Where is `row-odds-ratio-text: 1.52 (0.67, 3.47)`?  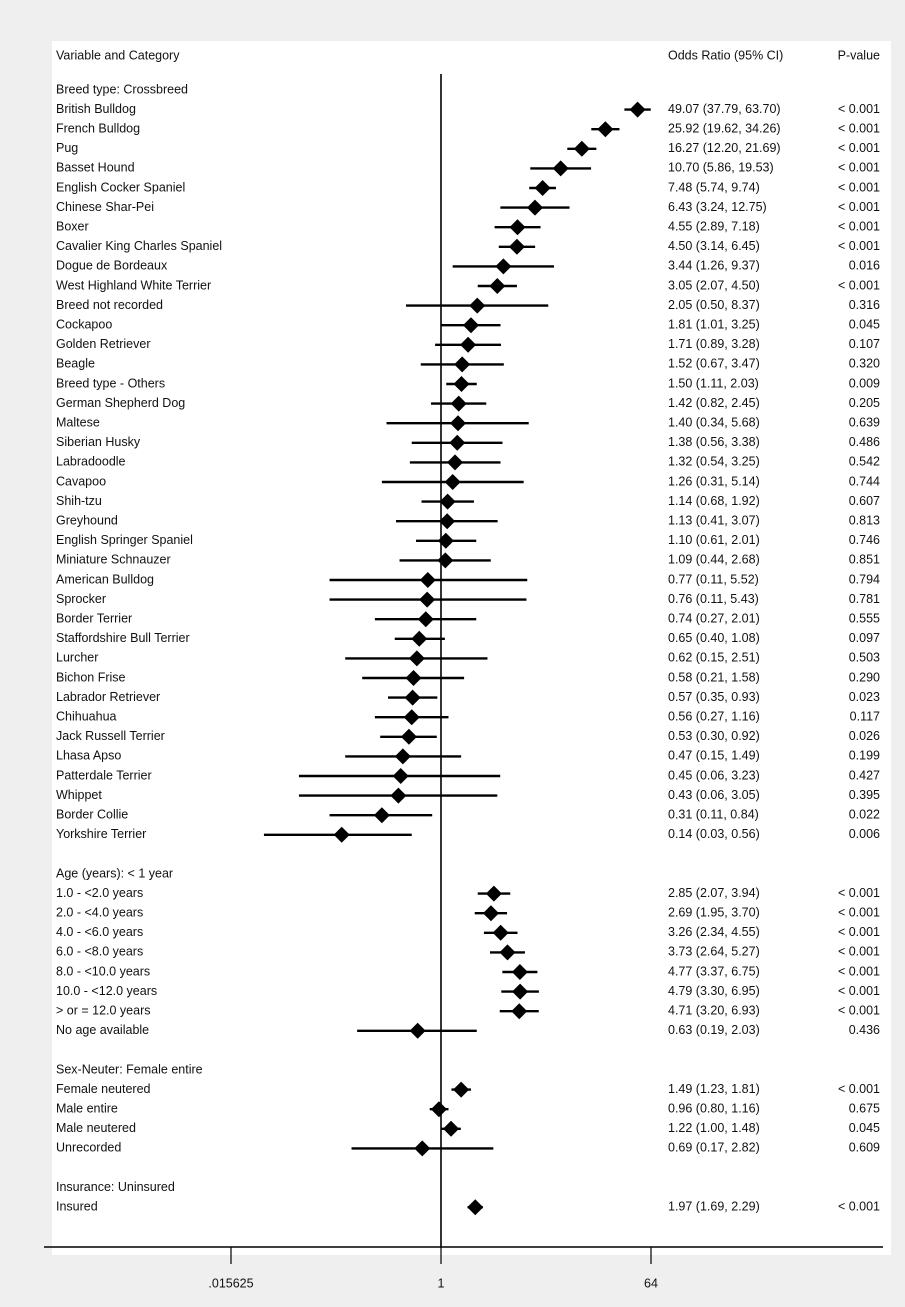
row-odds-ratio-text: 1.52 (0.67, 3.47) is located at coordinates (714, 364).